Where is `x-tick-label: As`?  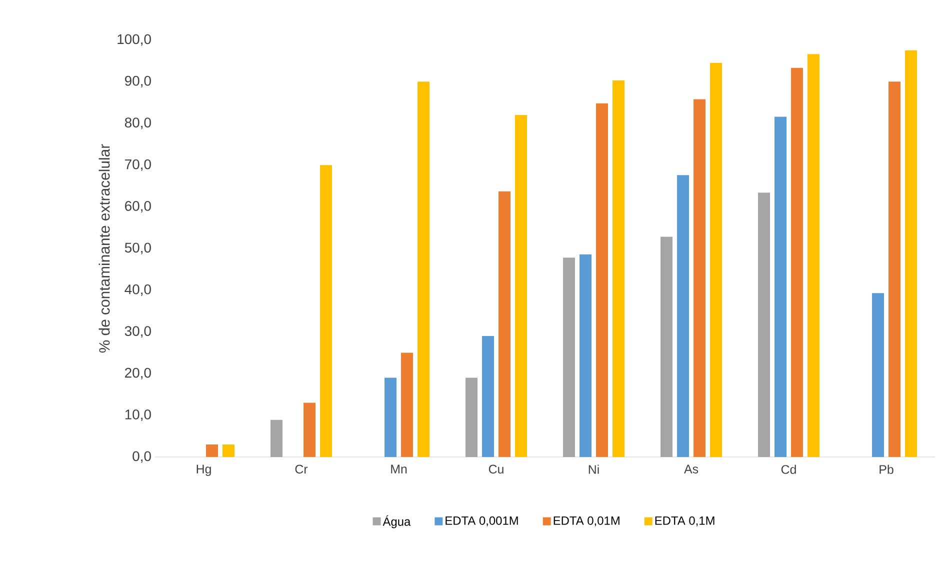
x-tick-label: As is located at coordinates (691, 469).